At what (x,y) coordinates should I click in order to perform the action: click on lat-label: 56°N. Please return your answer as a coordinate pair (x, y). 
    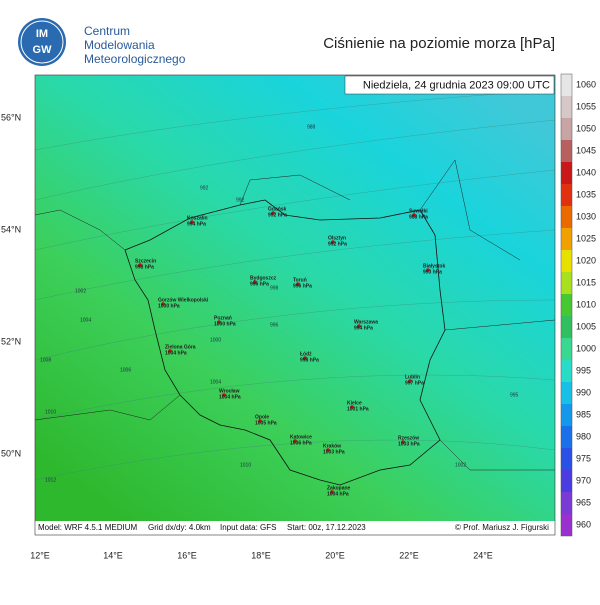
    Looking at the image, I should click on (11, 117).